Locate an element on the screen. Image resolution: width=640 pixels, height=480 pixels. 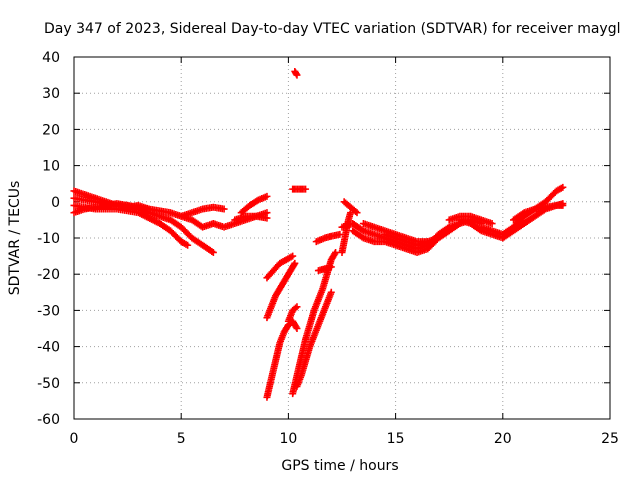
y-axis-label: SDTVAR / TECUs is located at coordinates (15, 238).